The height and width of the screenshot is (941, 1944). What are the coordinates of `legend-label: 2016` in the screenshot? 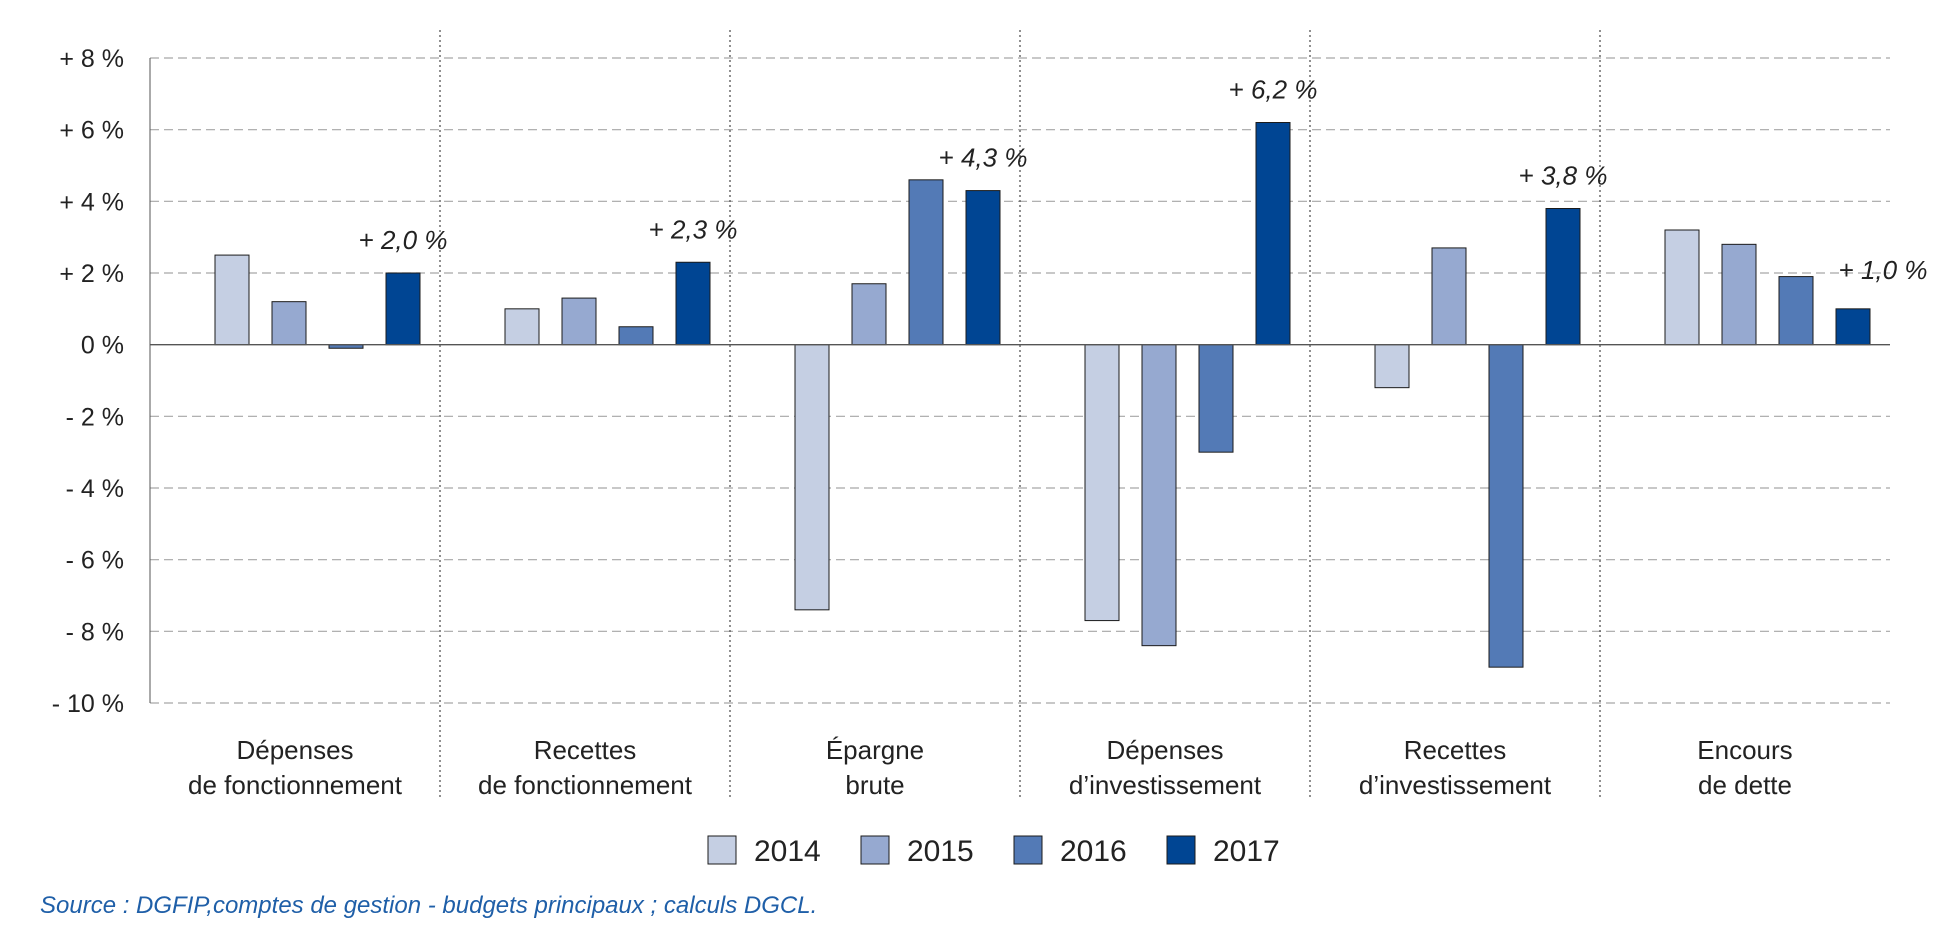 It's located at (1093, 851).